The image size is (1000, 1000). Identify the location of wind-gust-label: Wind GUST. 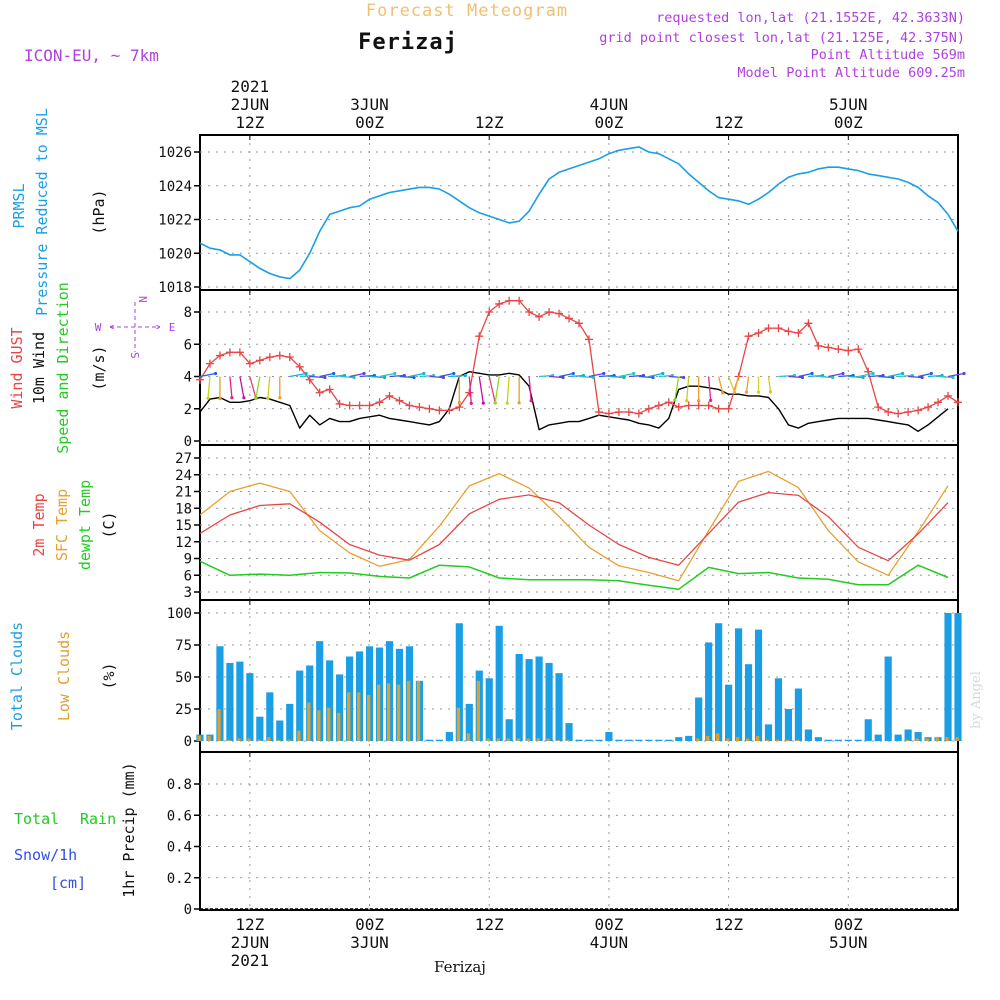
(17, 367).